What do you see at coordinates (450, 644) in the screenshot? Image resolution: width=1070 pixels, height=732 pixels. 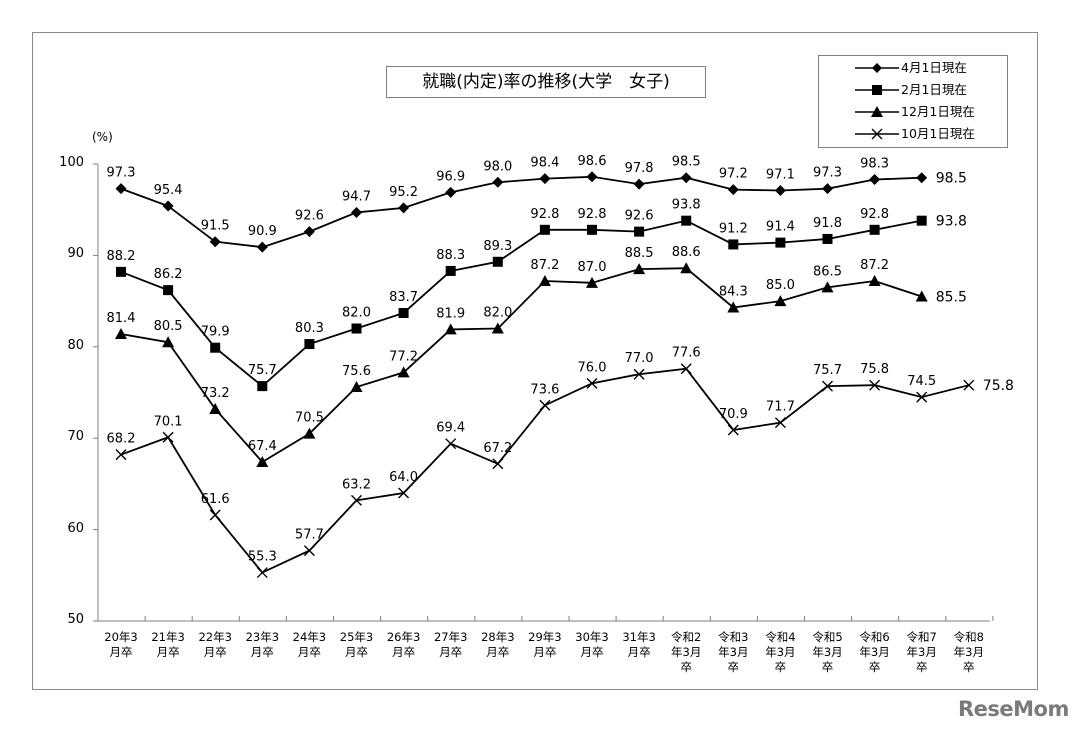 I see `x-category-label: 27年3 月卒` at bounding box center [450, 644].